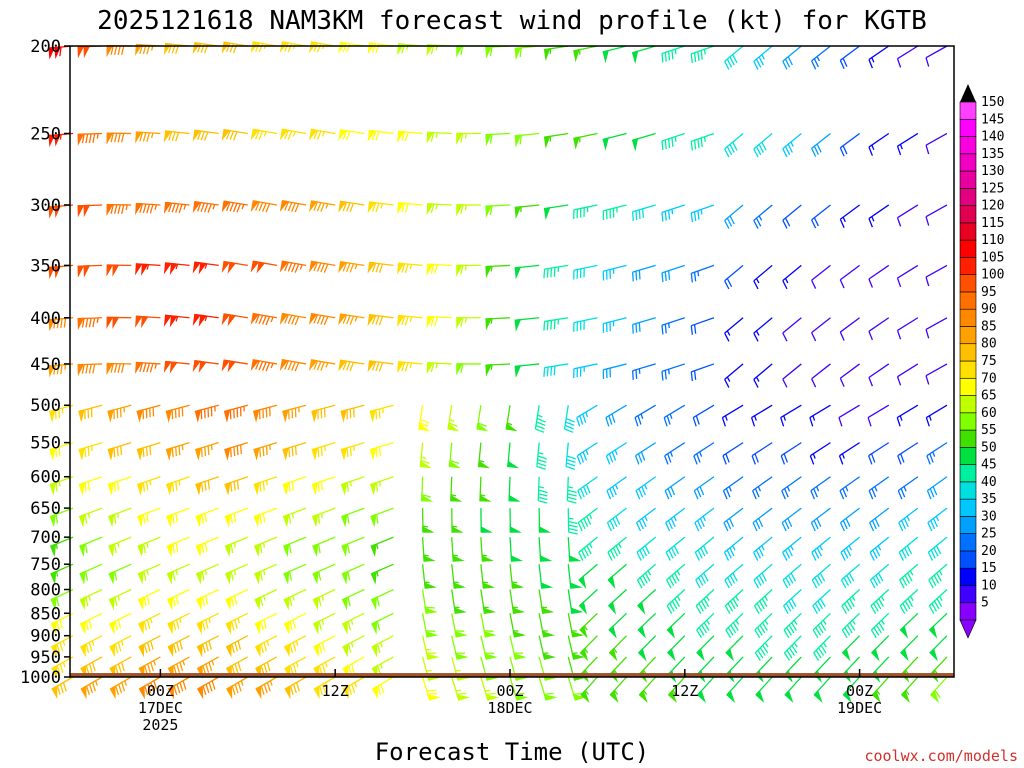 Image resolution: width=1024 pixels, height=768 pixels. What do you see at coordinates (989, 499) in the screenshot?
I see `colorbar-label: 35` at bounding box center [989, 499].